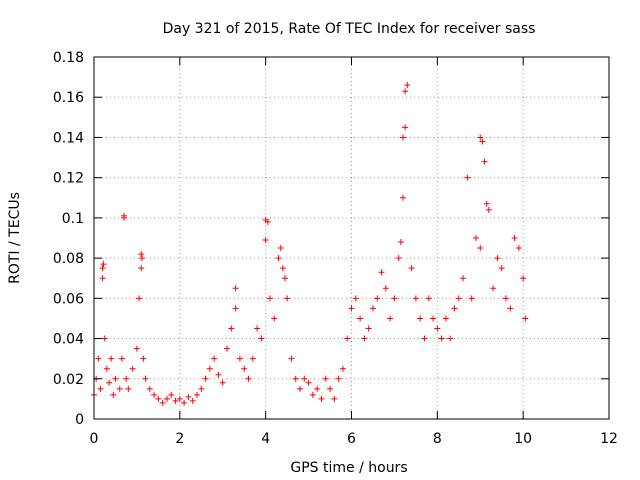  I want to click on y-axis-label: ROTI / TECUs, so click(15, 238).